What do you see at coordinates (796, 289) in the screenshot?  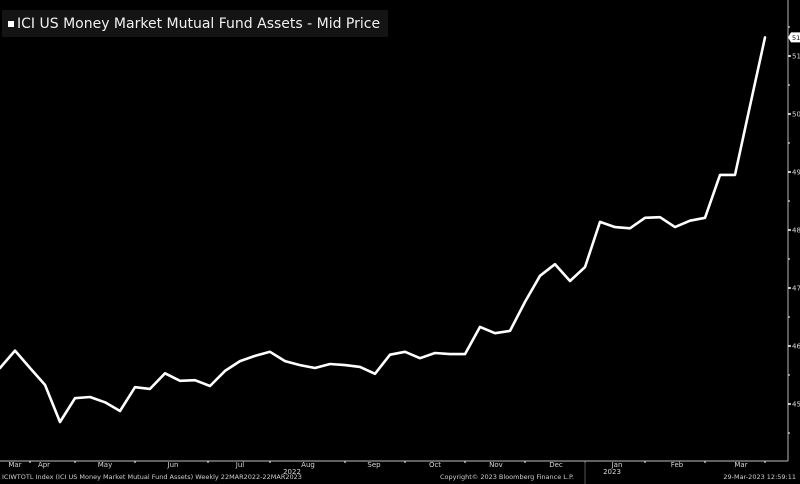 I see `y-tick-label: 4700` at bounding box center [796, 289].